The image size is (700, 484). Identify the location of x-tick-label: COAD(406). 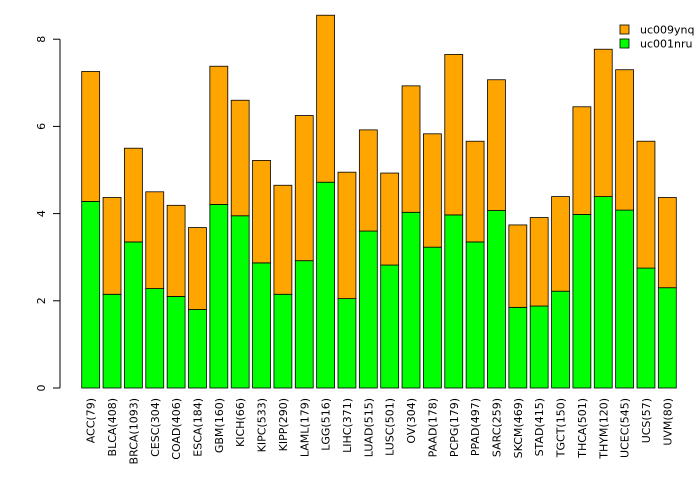
(176, 429).